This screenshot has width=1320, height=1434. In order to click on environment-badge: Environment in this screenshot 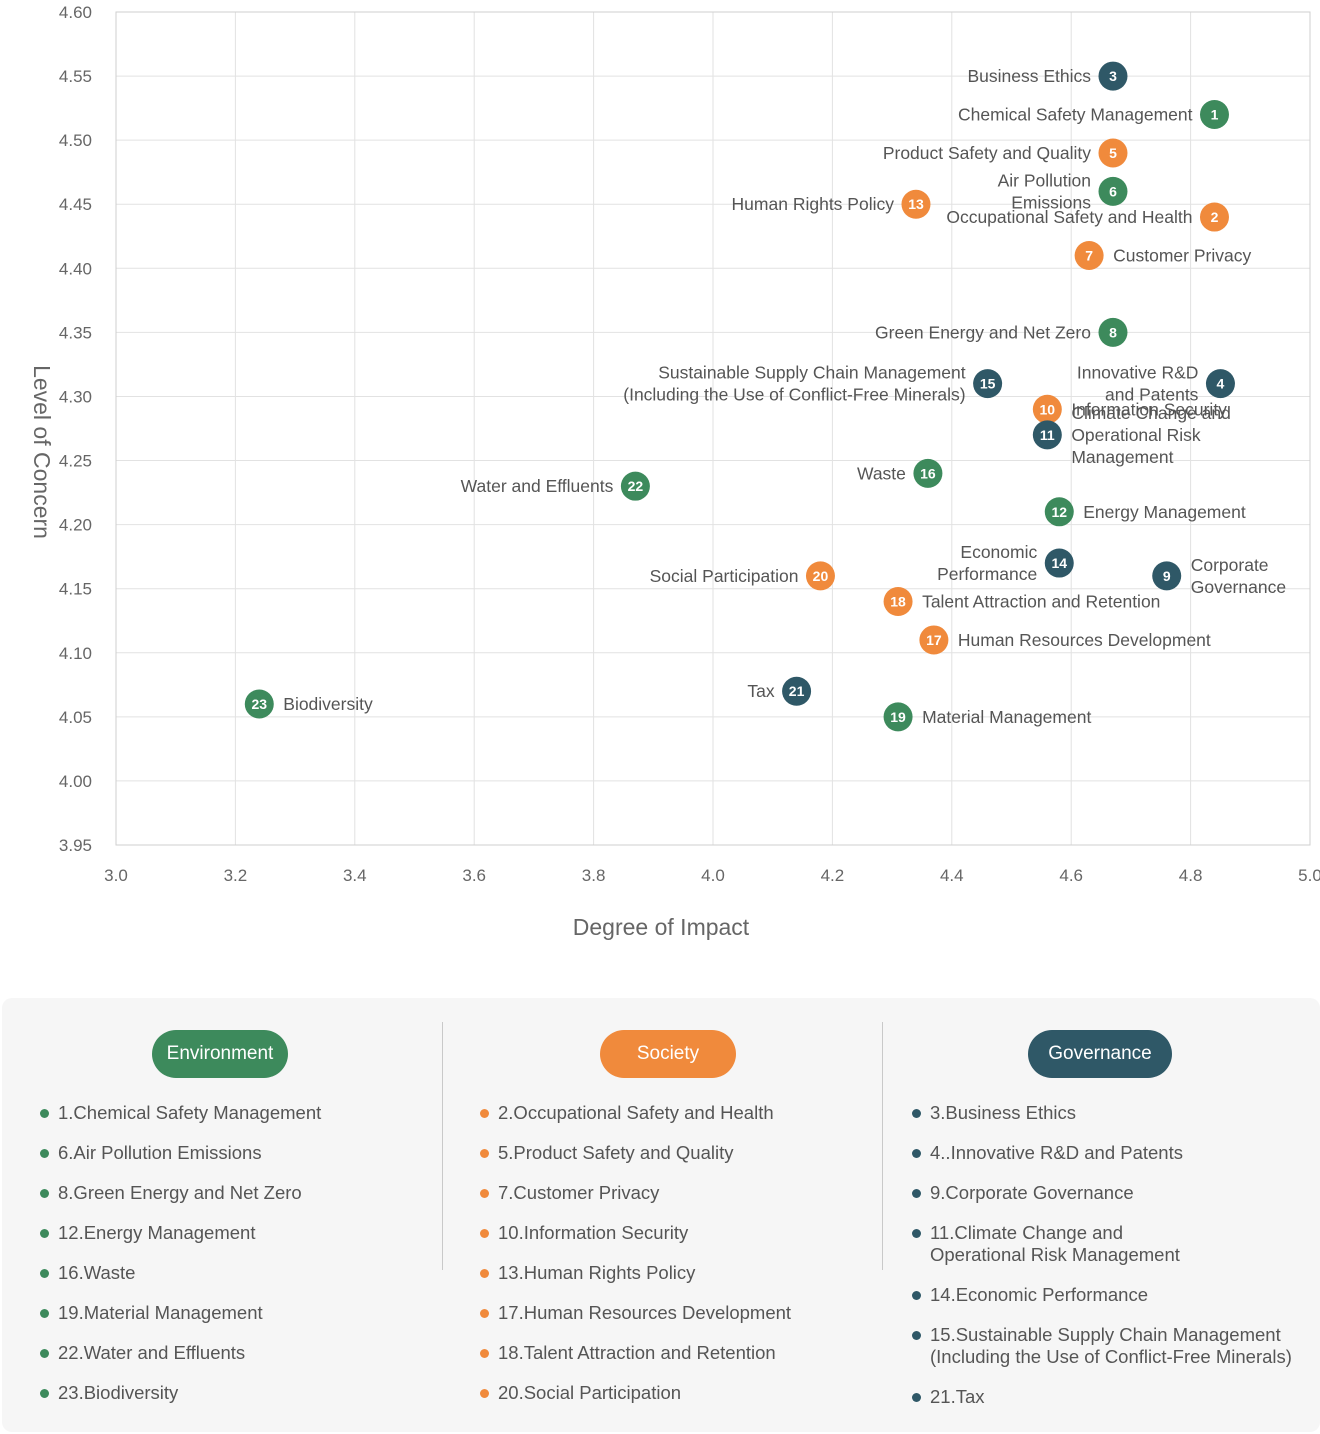, I will do `click(220, 1054)`.